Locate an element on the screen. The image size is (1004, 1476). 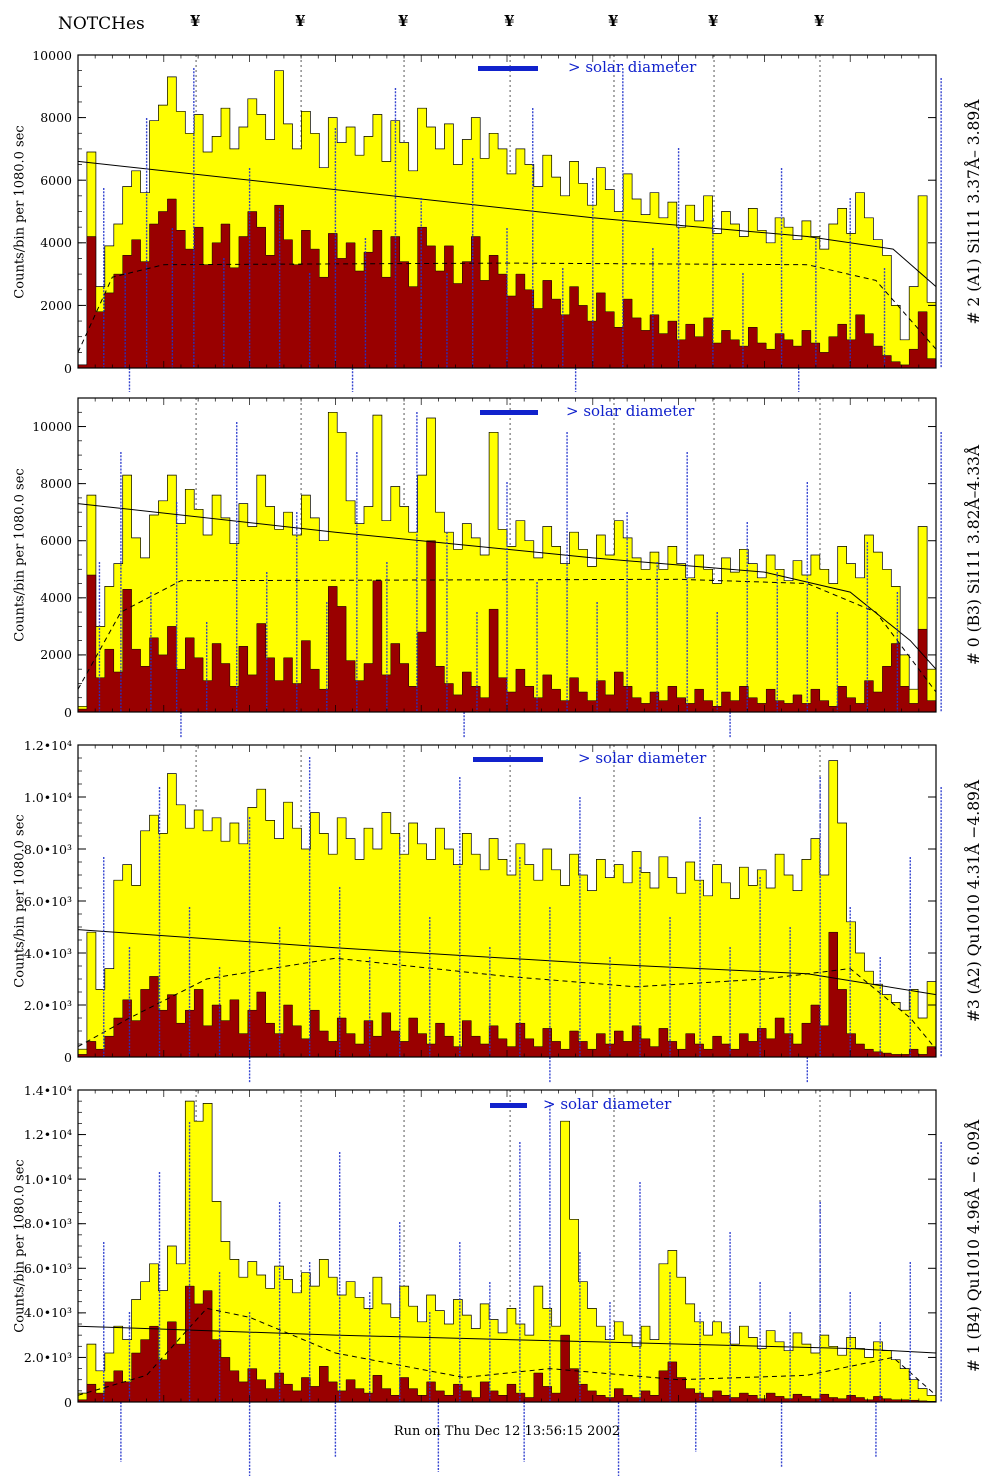
panel-2-ylabel: Counts/bin per 1080.0 sec is located at coordinates (20, 555).